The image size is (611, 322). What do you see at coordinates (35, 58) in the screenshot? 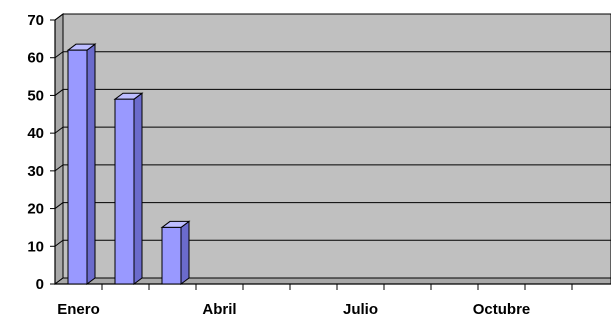
I see `y-tick-label: 60` at bounding box center [35, 58].